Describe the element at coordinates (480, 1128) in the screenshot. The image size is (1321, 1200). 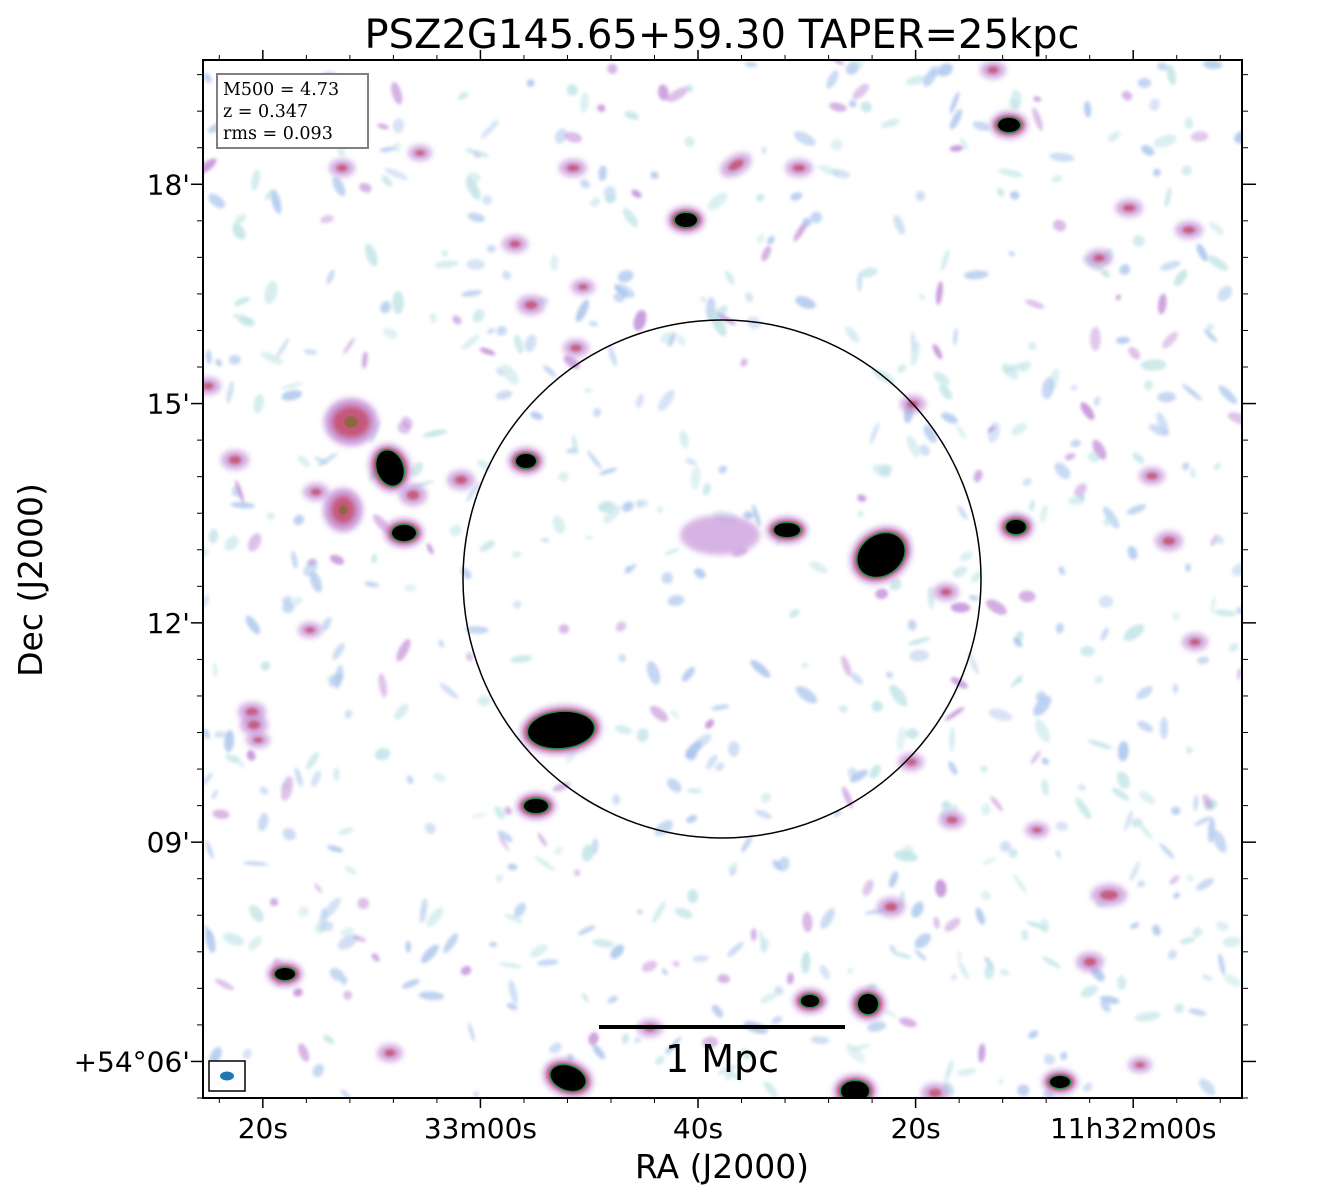
I see `x-tick-label: 33m00s` at that location.